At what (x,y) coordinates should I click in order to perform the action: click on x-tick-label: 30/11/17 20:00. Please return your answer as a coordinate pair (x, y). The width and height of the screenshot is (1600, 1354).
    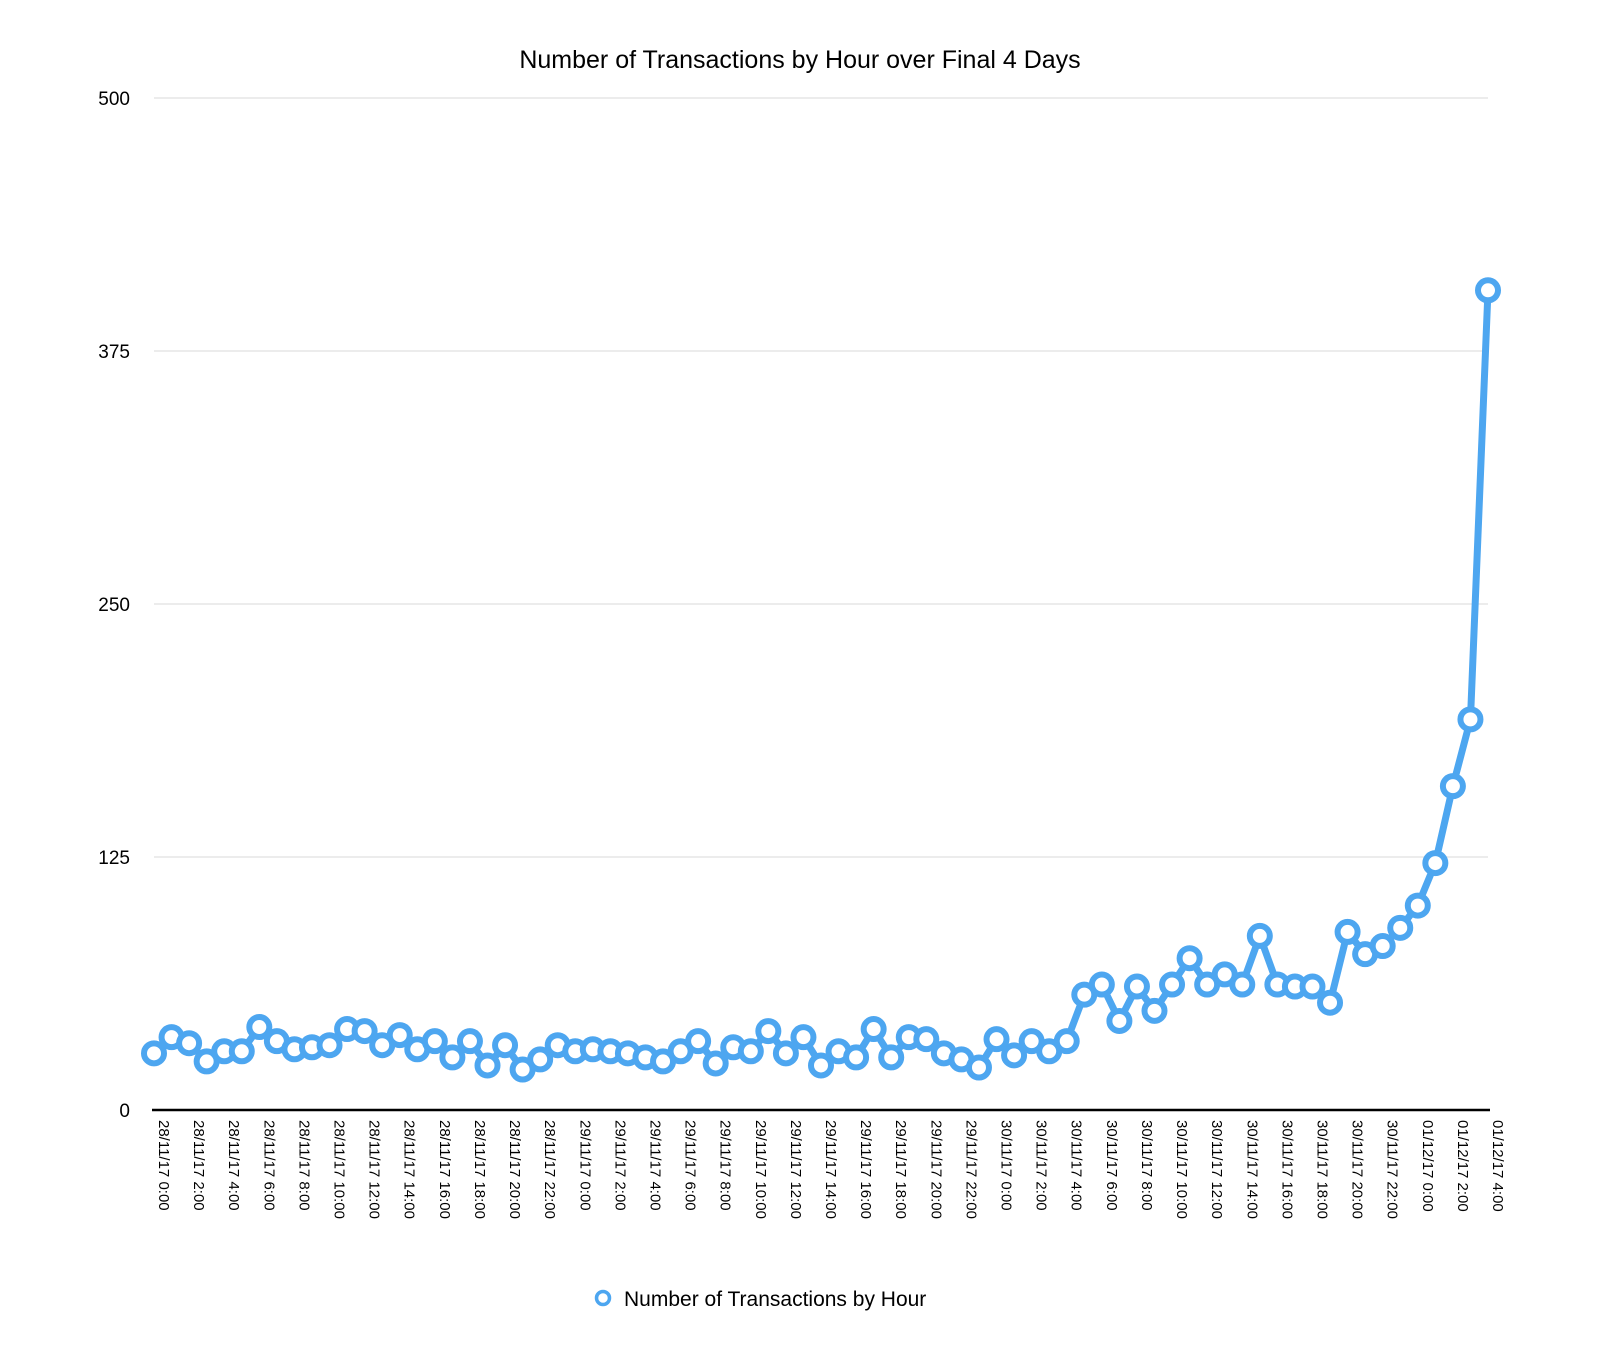
    Looking at the image, I should click on (1357, 1169).